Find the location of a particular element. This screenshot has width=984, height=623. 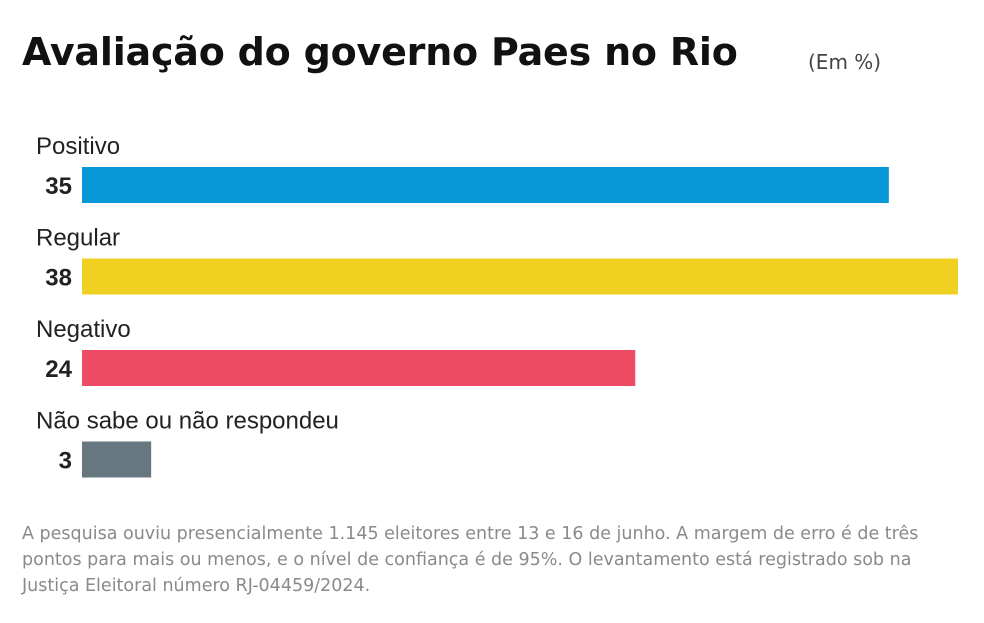

value-label: 24 is located at coordinates (58, 369).